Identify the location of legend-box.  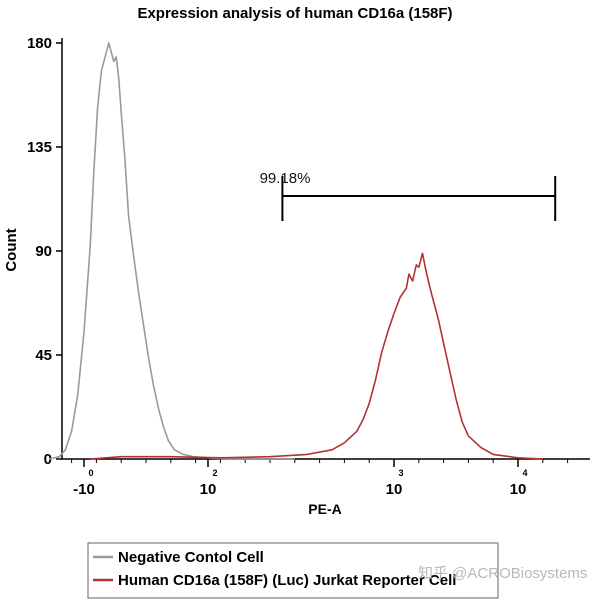
(293, 570).